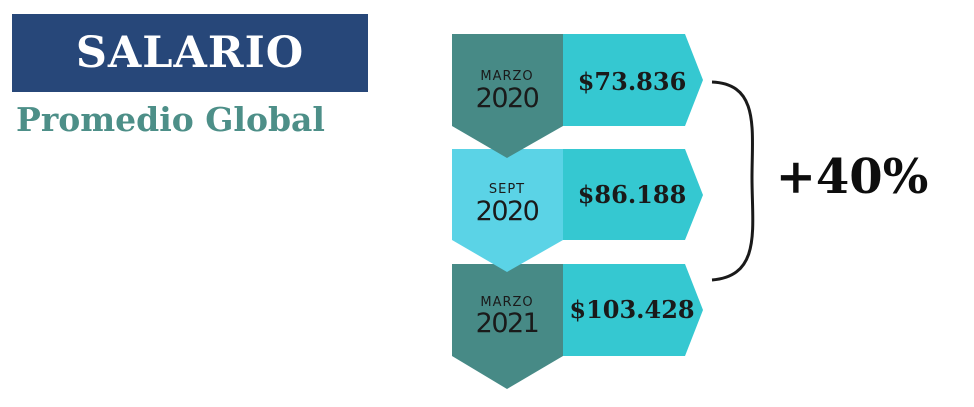  What do you see at coordinates (733, 181) in the screenshot?
I see `growth-bracket` at bounding box center [733, 181].